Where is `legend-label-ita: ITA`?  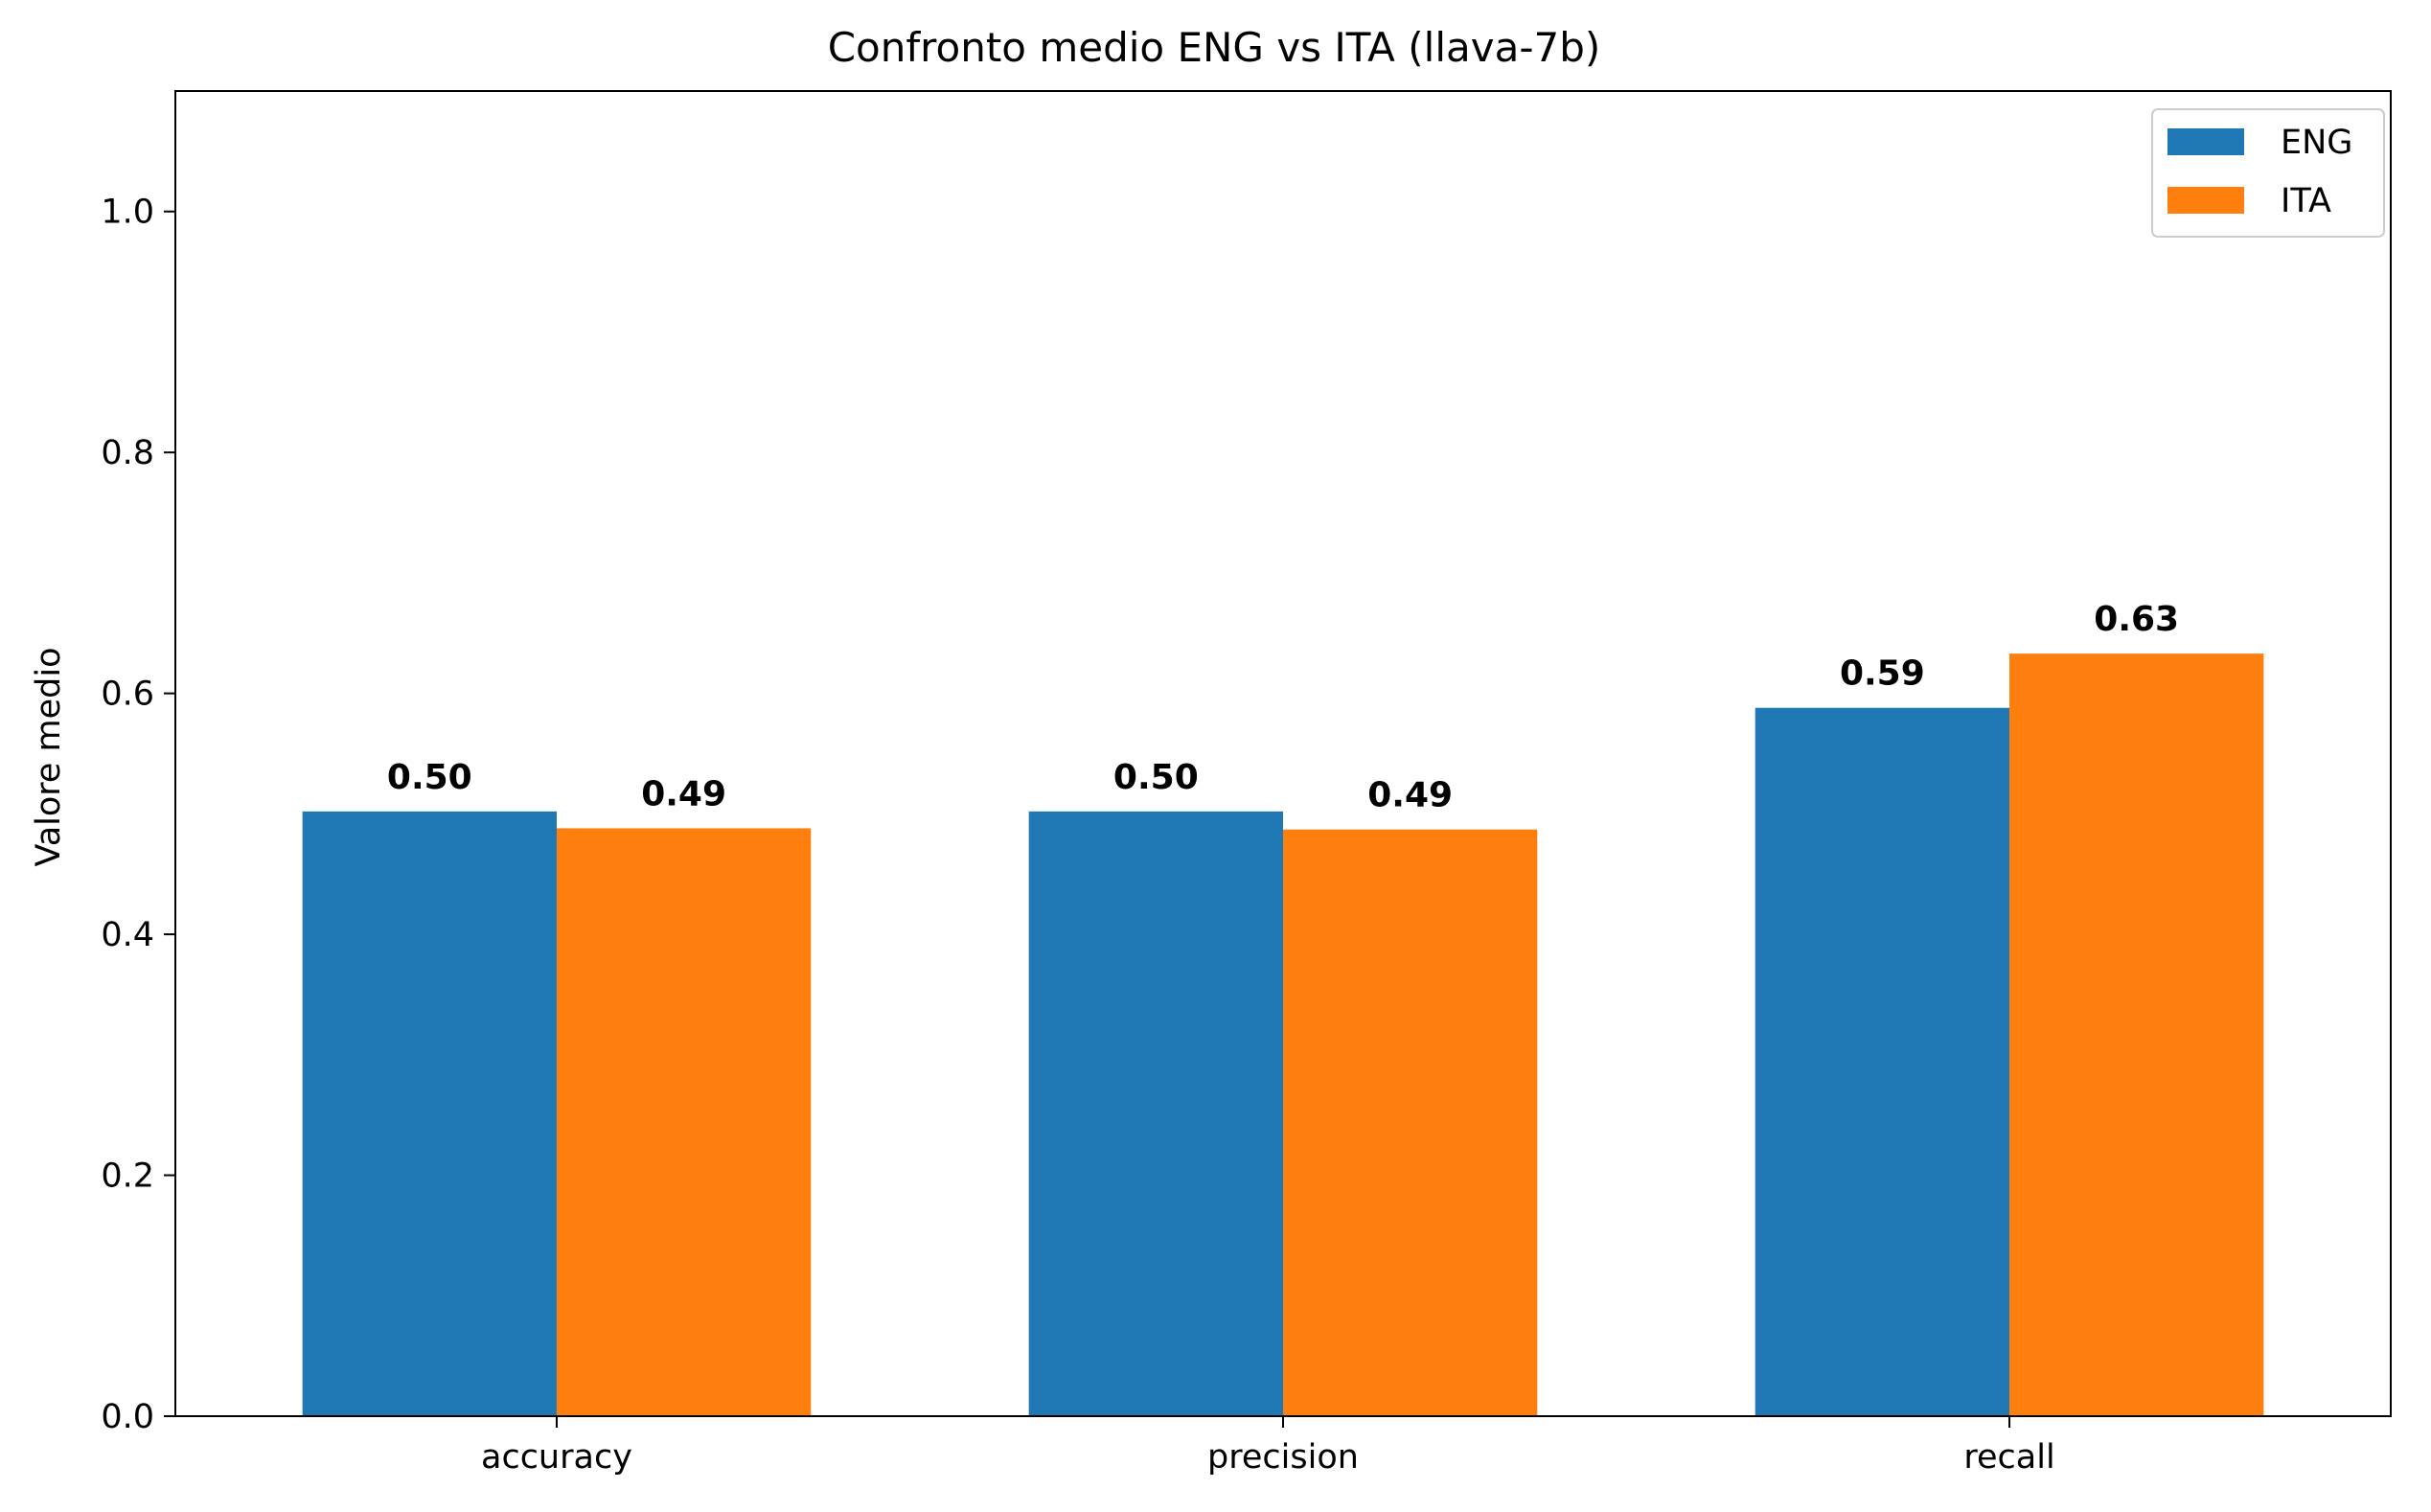
legend-label-ita: ITA is located at coordinates (2306, 201).